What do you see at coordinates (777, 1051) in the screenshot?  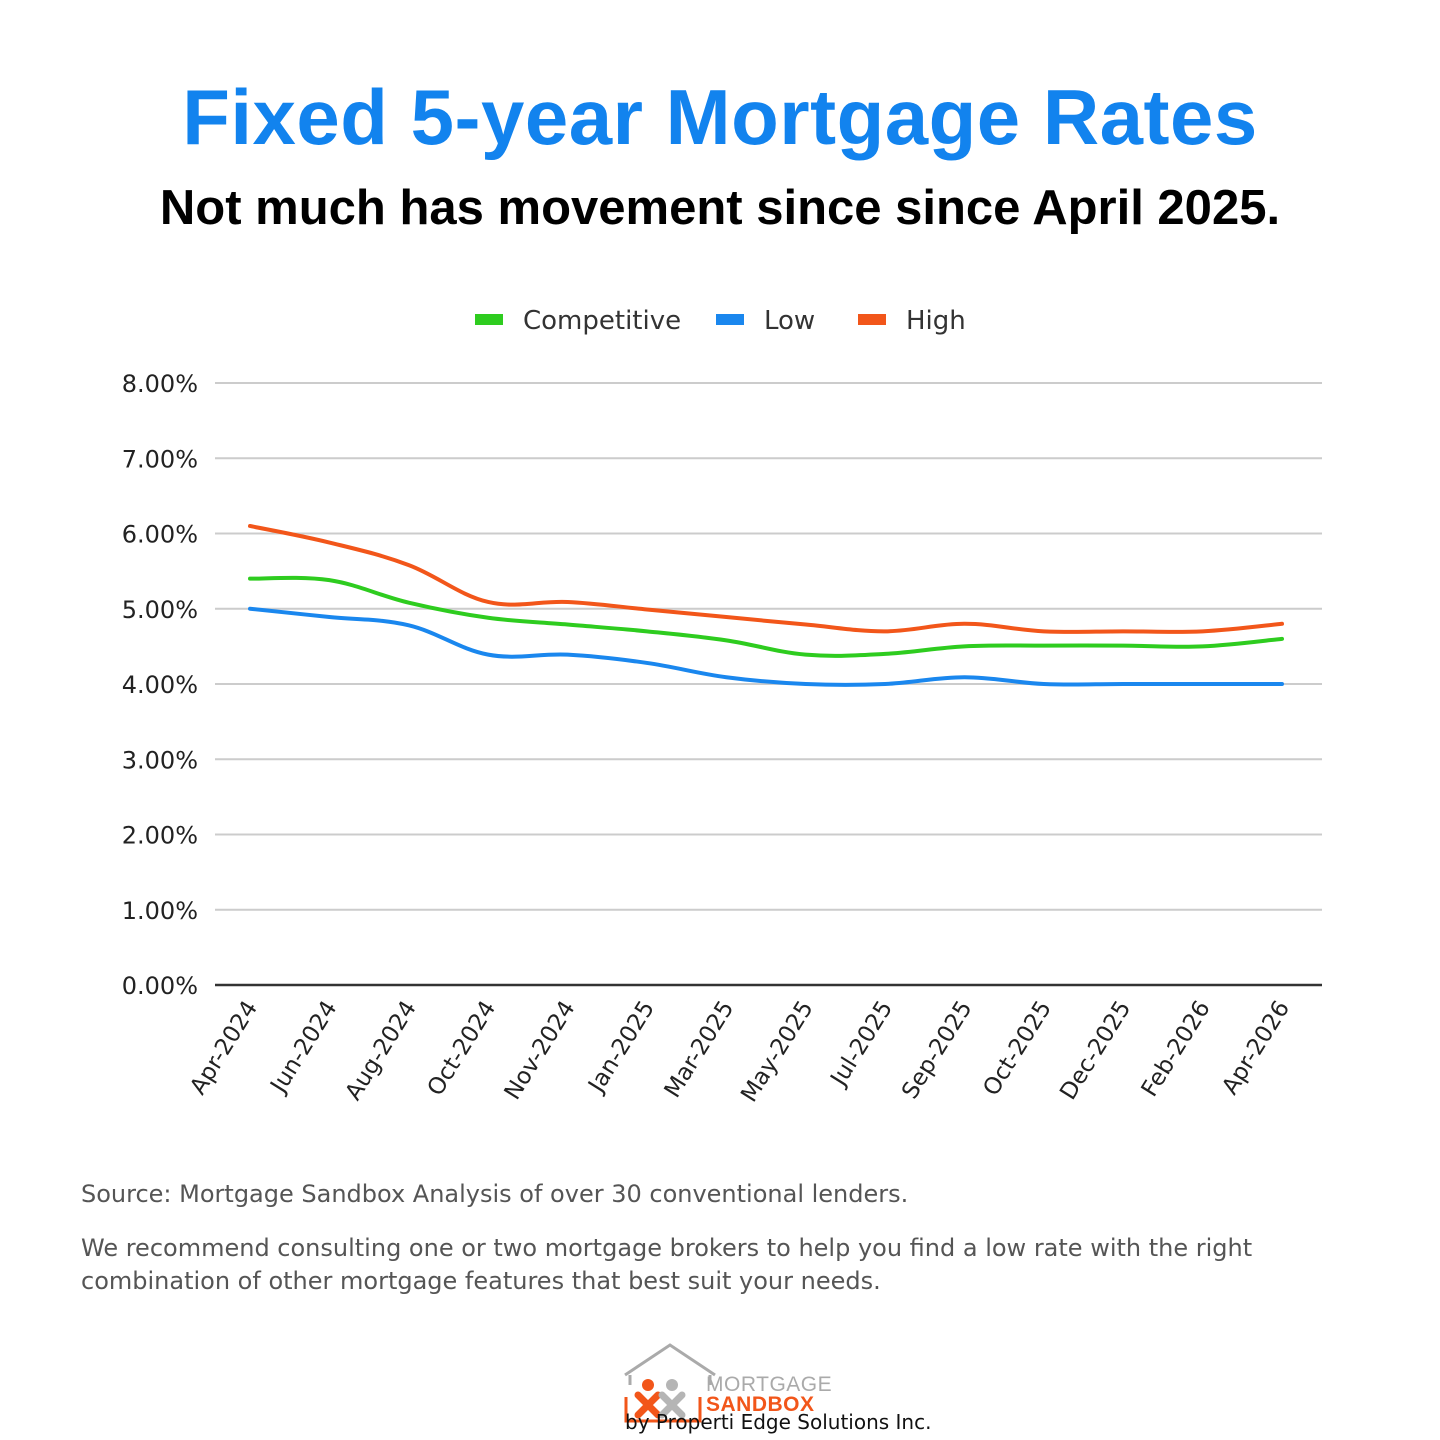 I see `x-tick-label: May-2025` at bounding box center [777, 1051].